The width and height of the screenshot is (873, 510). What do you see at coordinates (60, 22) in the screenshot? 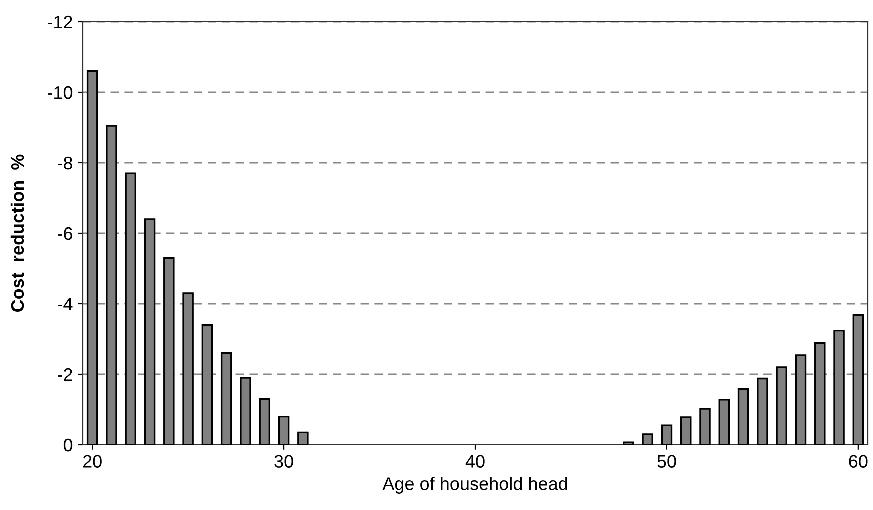
I see `y-tick-label: -12` at bounding box center [60, 22].